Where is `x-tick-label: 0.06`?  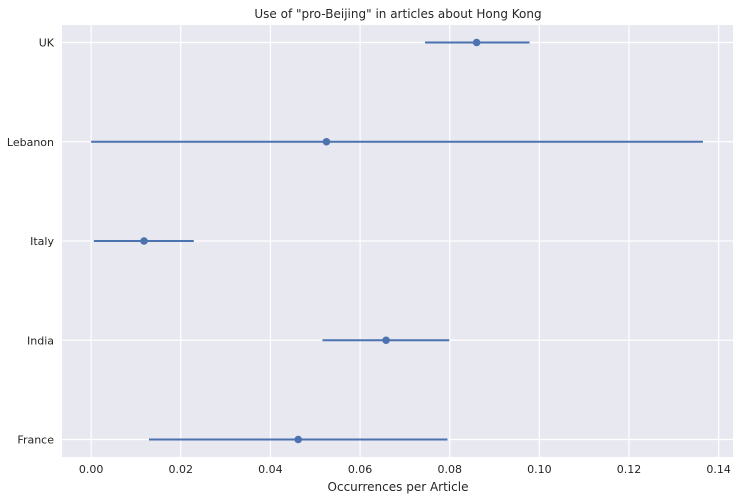
x-tick-label: 0.06 is located at coordinates (360, 469).